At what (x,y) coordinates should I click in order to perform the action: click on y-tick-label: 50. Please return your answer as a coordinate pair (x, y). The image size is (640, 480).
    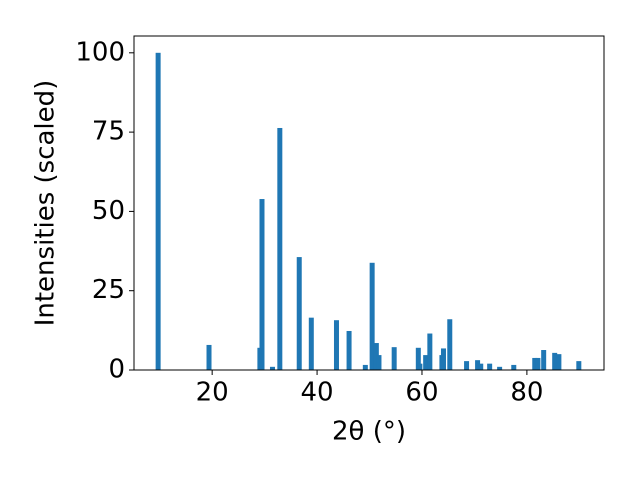
    Looking at the image, I should click on (108, 211).